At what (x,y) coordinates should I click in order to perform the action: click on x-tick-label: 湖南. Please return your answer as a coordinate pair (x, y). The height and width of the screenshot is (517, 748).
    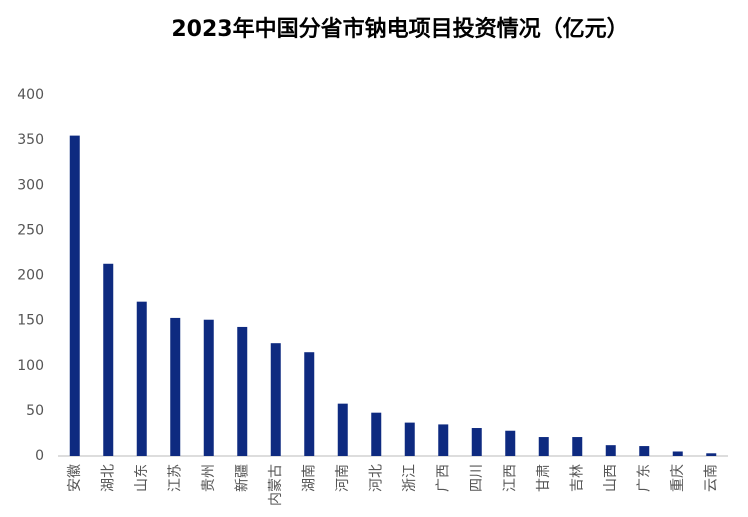
    Looking at the image, I should click on (309, 478).